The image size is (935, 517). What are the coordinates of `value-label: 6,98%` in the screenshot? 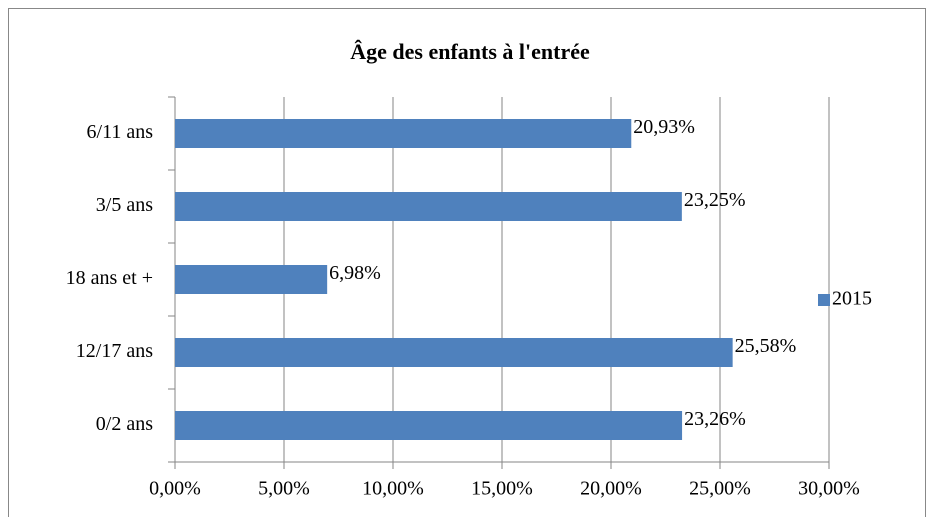 It's located at (355, 273).